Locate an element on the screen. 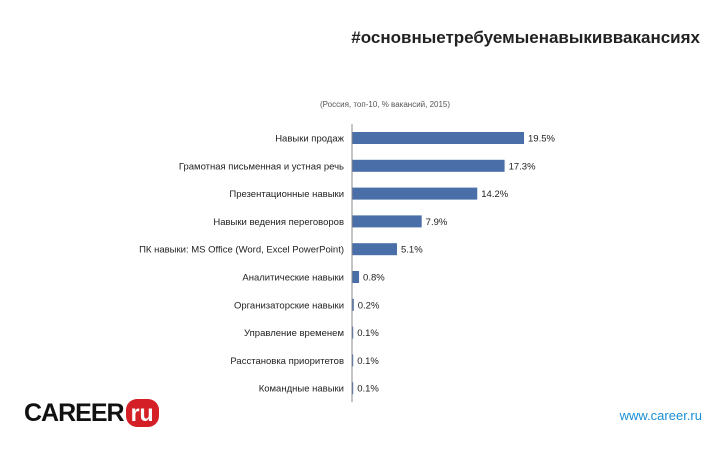 This screenshot has width=720, height=450. value-label: 5.1% is located at coordinates (412, 250).